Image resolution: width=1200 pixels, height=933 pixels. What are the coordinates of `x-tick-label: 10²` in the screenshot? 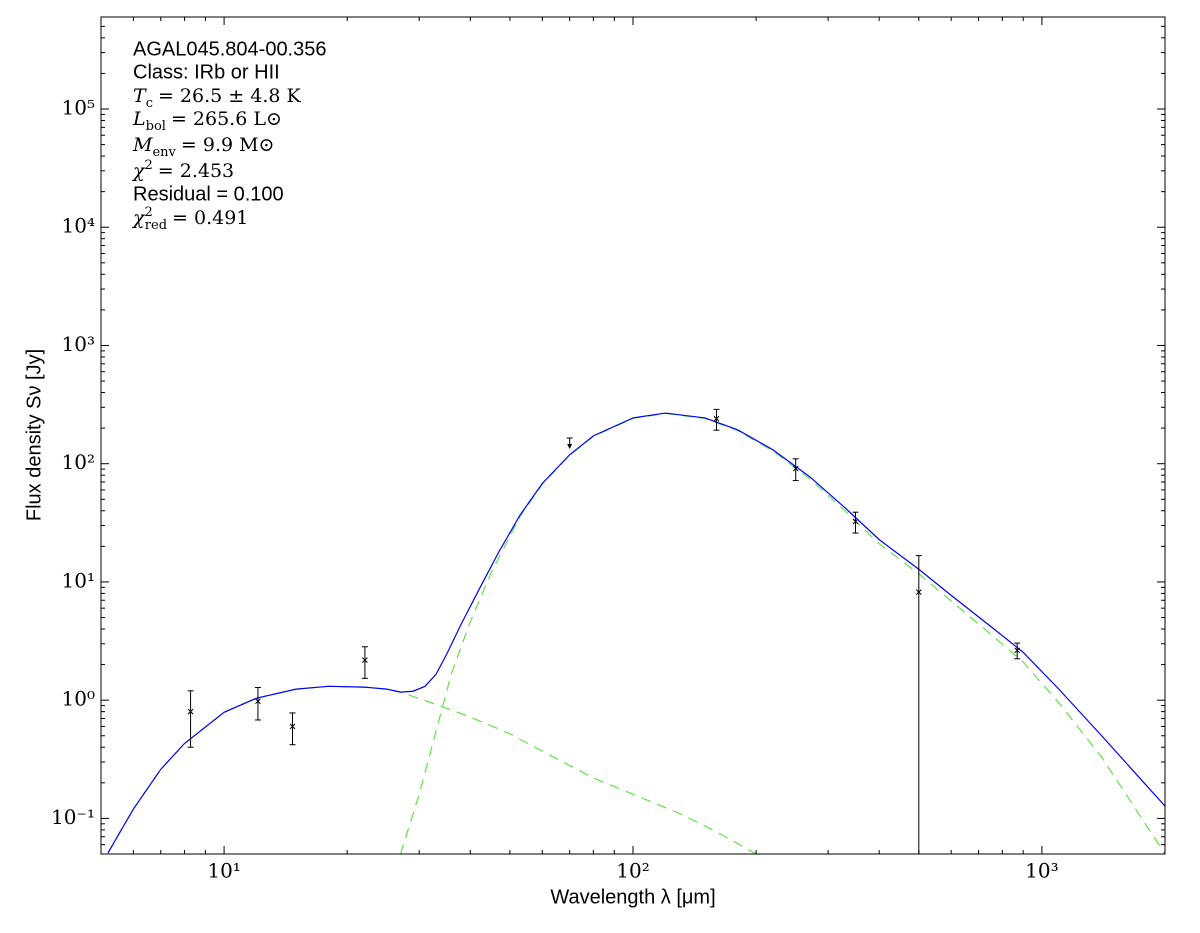 It's located at (632, 871).